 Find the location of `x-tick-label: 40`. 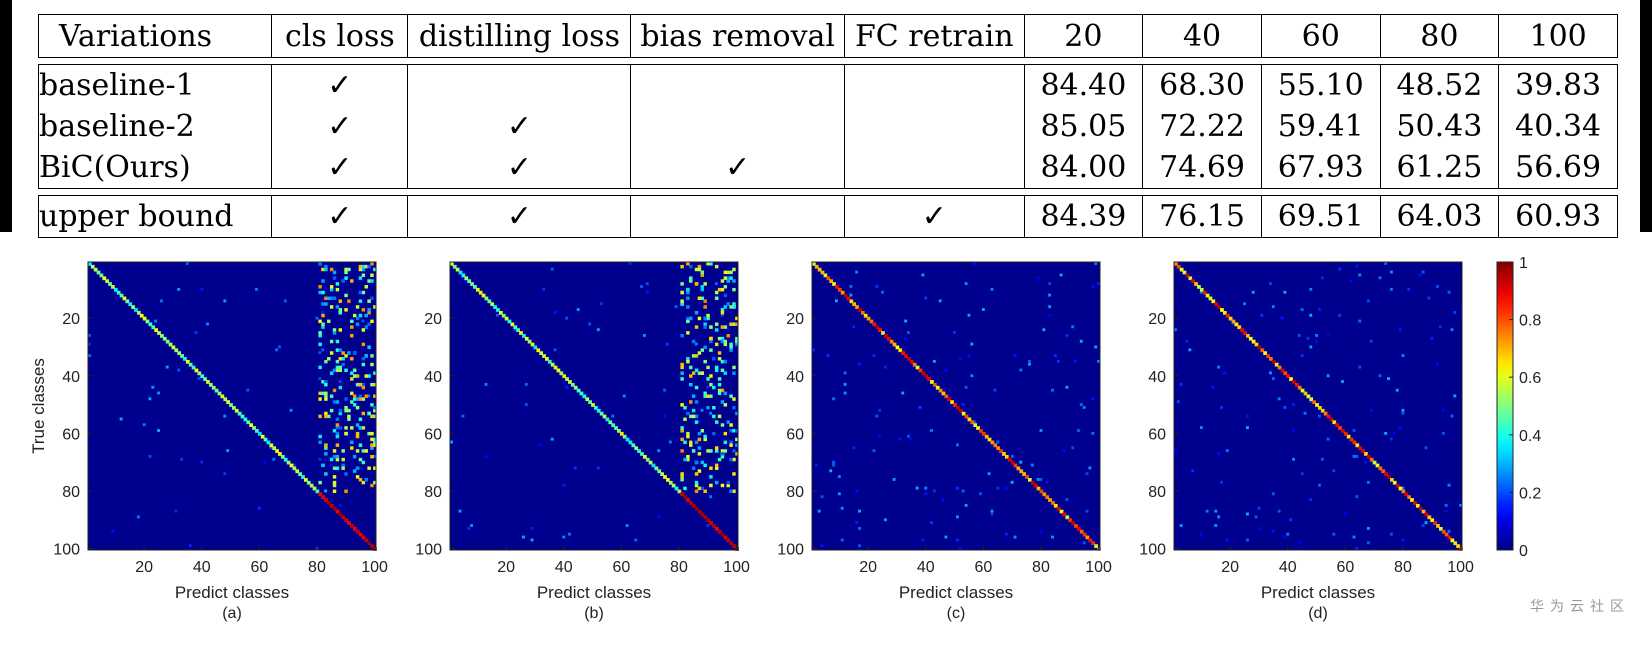

x-tick-label: 40 is located at coordinates (926, 567).